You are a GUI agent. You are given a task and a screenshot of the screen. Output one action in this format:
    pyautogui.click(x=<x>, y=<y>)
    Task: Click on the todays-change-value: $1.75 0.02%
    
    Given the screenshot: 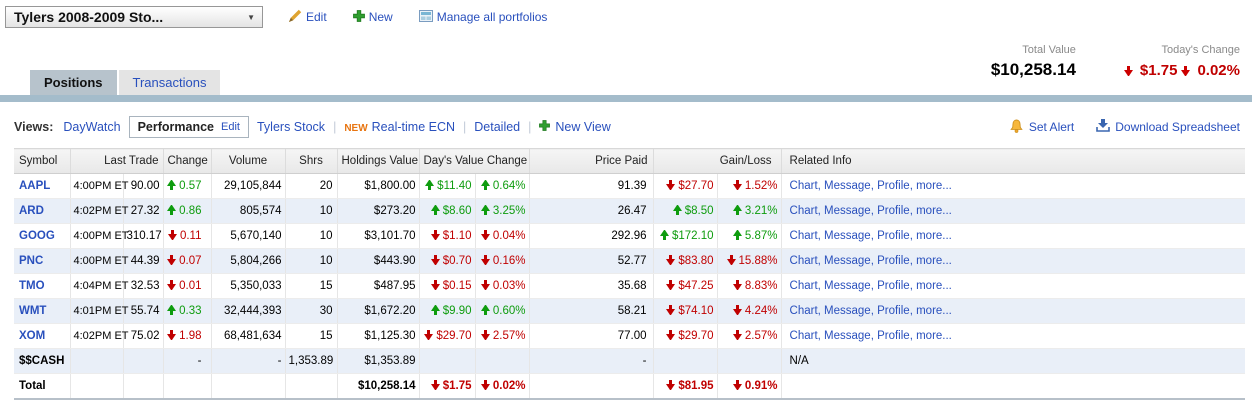 What is the action you would take?
    pyautogui.click(x=1181, y=70)
    